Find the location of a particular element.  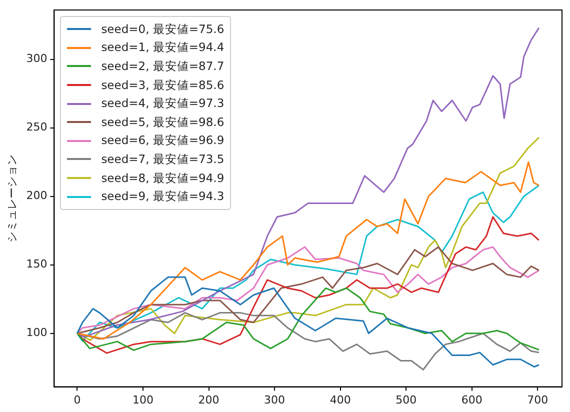

legend-label: seed=6, 最安値=96.9 is located at coordinates (162, 140).